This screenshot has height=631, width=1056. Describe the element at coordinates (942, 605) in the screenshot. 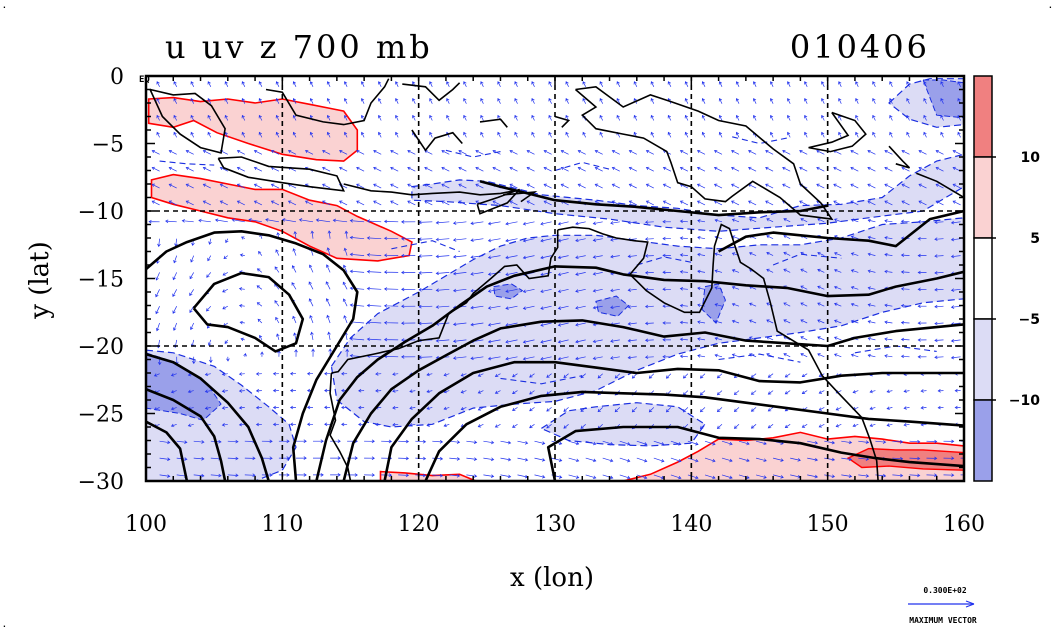

I see `reference-vector-key: 0.300E+02 MAXIMUM VECTOR` at that location.